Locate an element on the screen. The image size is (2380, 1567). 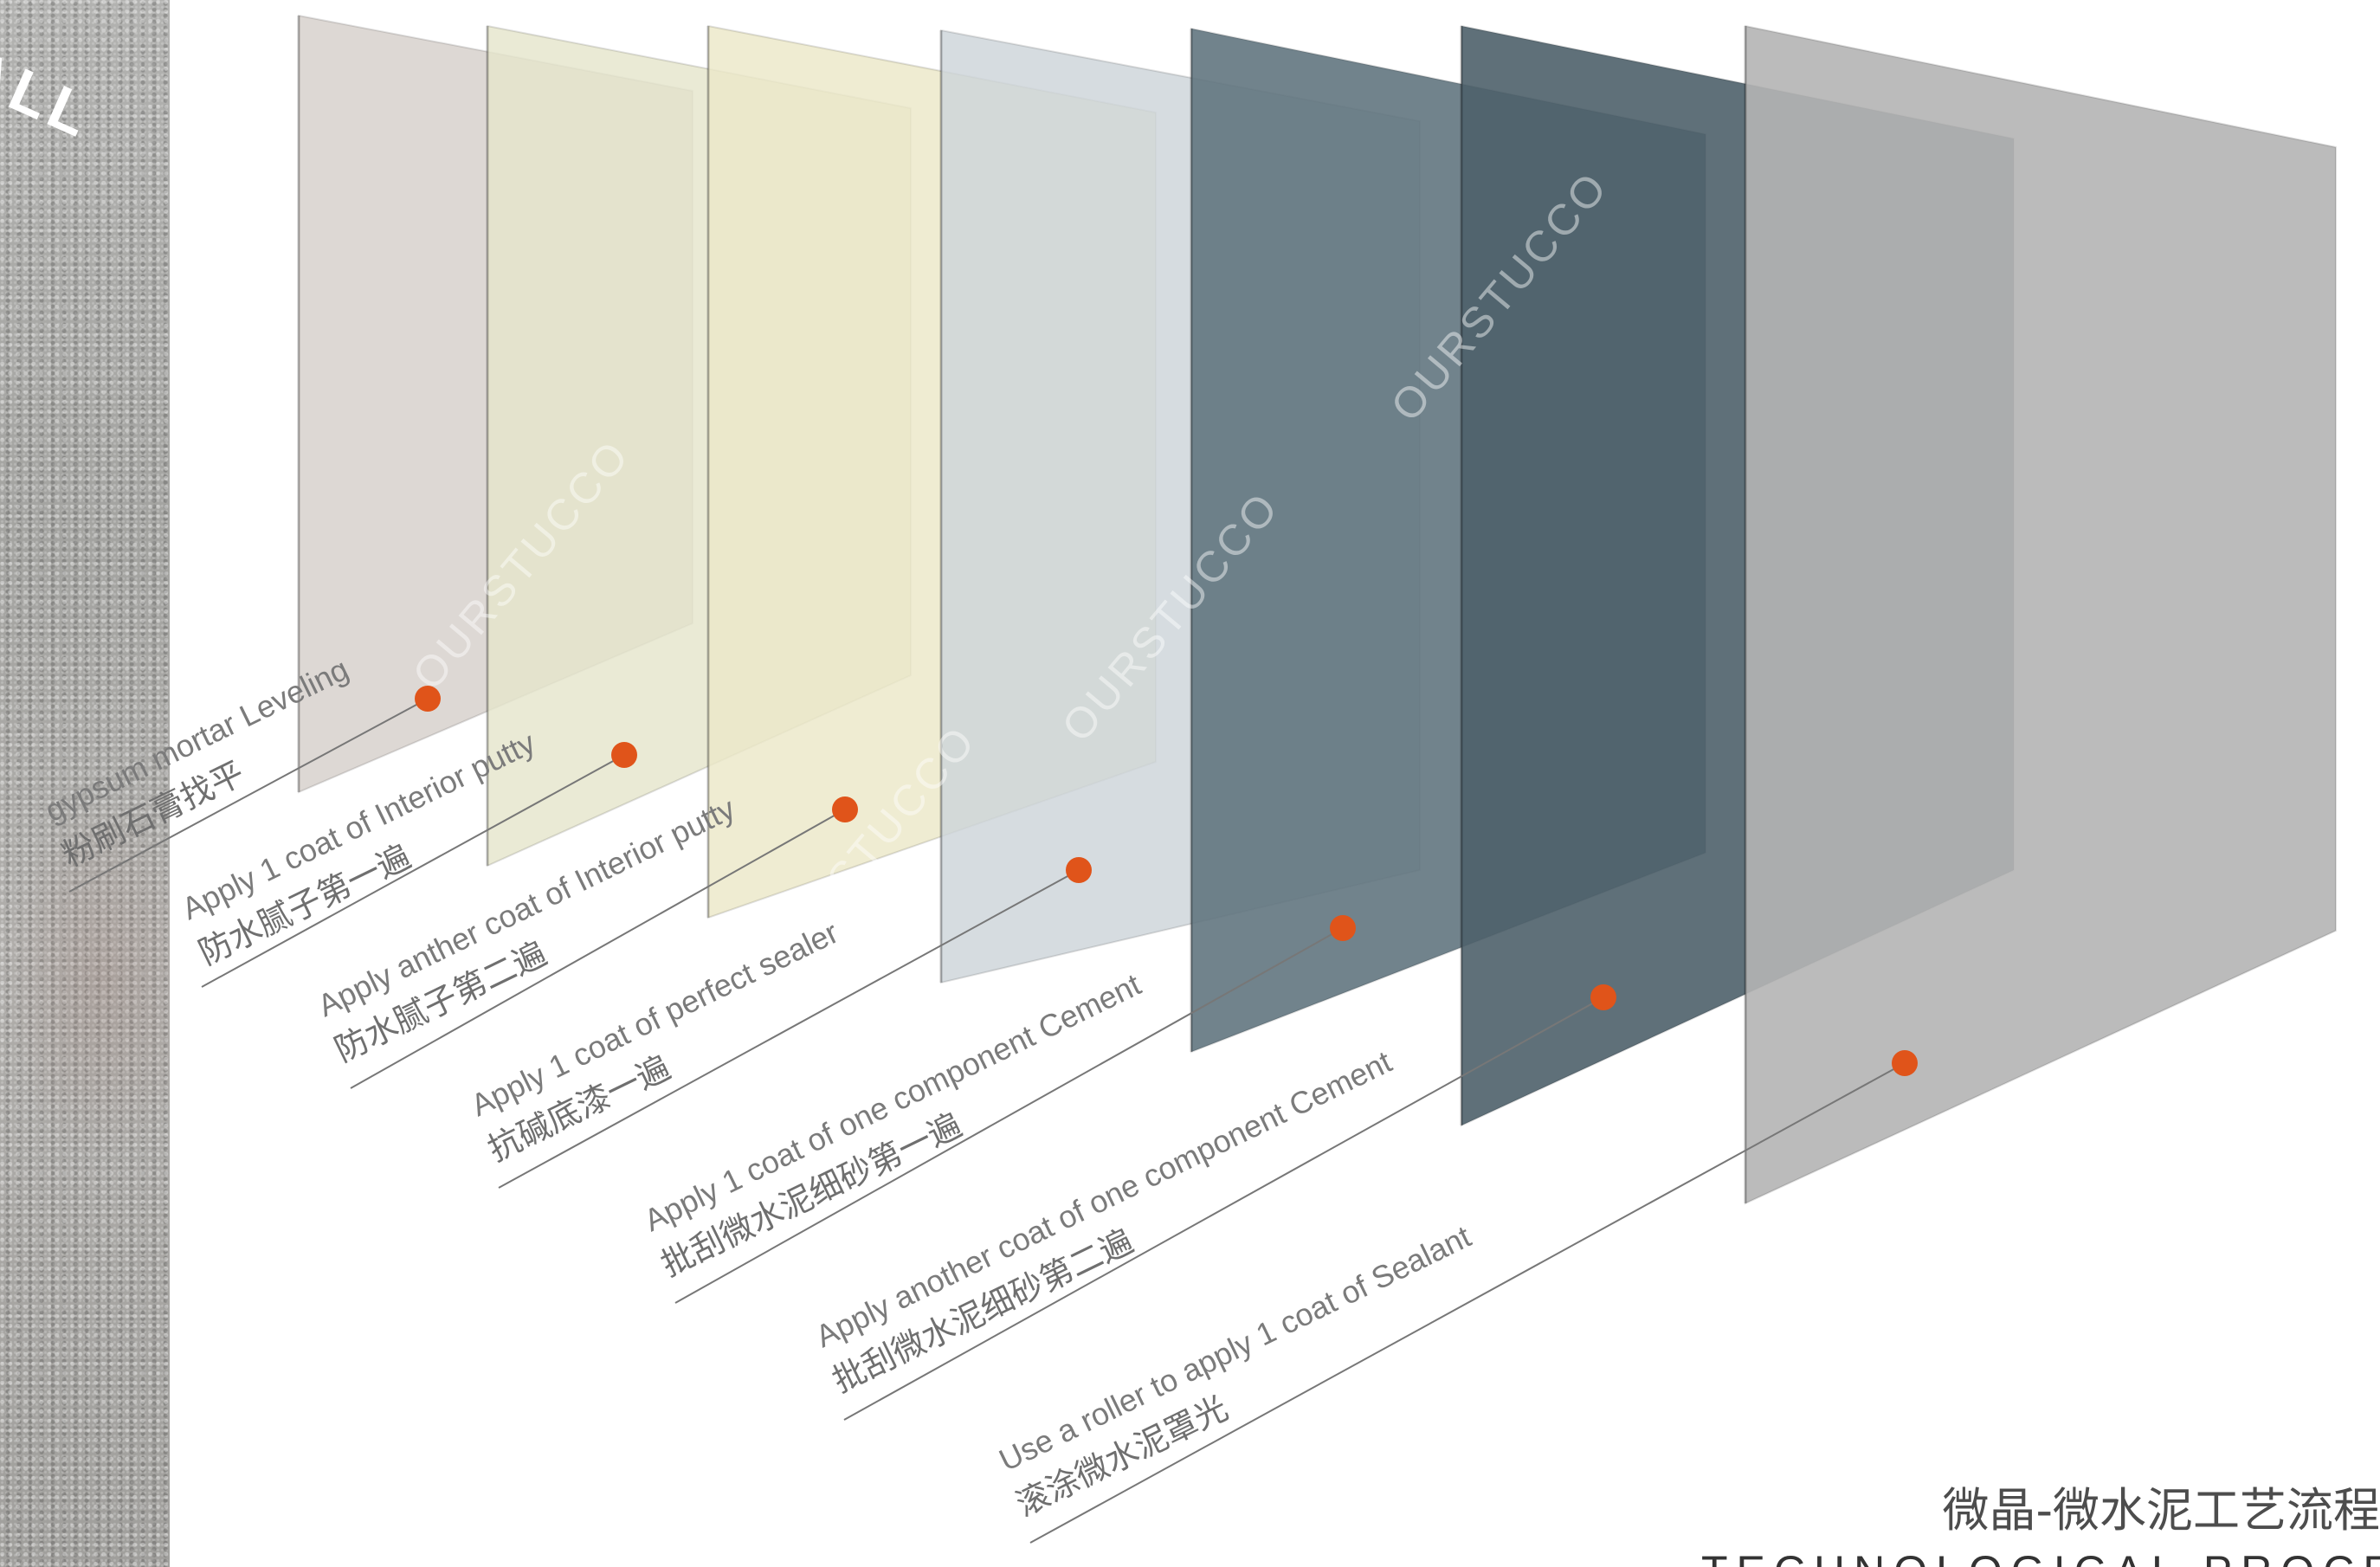
title-english: TECHNOLOGICAL PROCESS is located at coordinates (2040, 1556).